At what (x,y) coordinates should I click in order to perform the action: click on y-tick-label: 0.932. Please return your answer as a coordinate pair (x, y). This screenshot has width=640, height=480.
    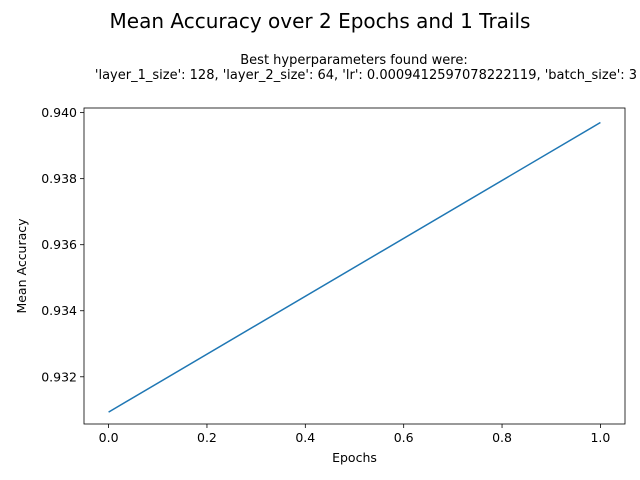
    Looking at the image, I should click on (59, 376).